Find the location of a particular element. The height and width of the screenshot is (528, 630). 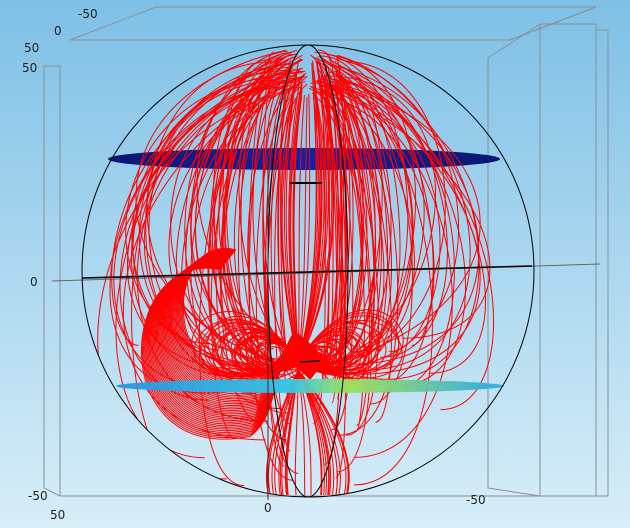

tick-left-50: 50 is located at coordinates (29, 68).